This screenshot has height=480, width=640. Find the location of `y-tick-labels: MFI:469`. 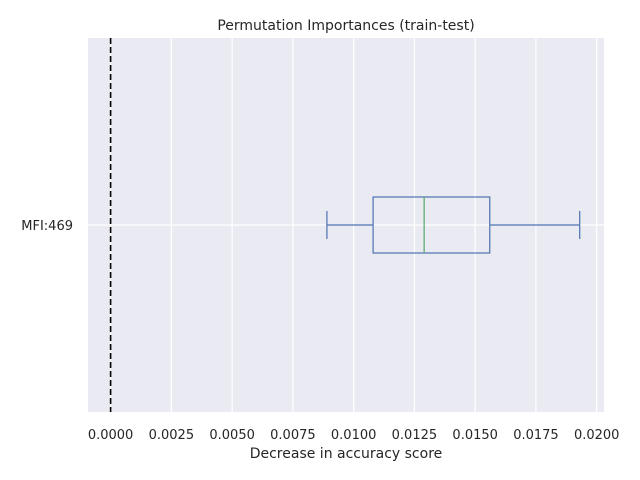

y-tick-labels: MFI:469 is located at coordinates (47, 226).